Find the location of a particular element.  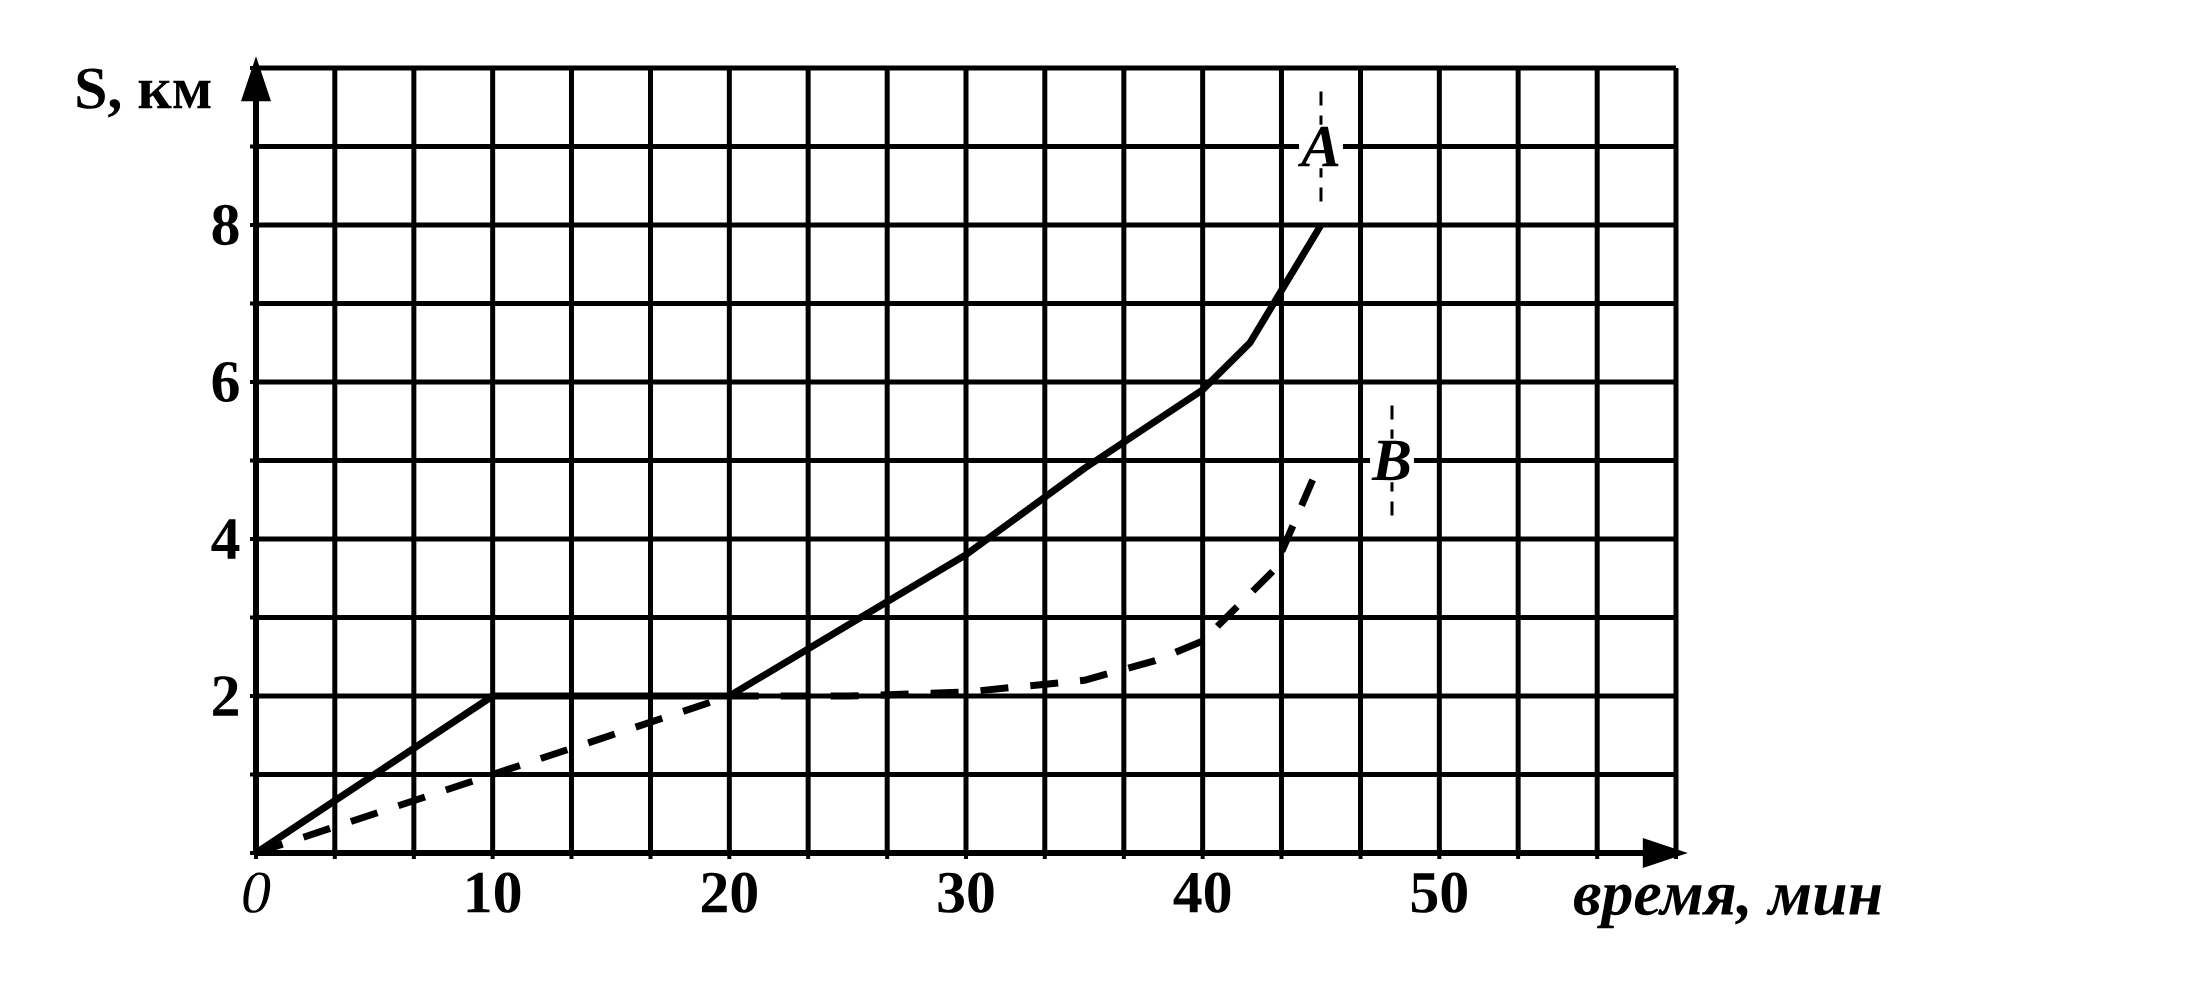

annotation: A is located at coordinates (1318, 146).